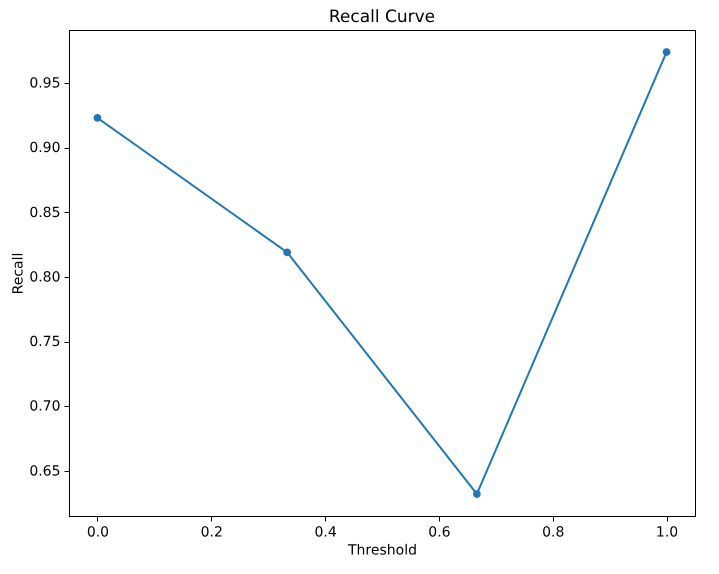 This screenshot has width=719, height=574. Describe the element at coordinates (382, 17) in the screenshot. I see `chart-title: Recall Curve` at that location.